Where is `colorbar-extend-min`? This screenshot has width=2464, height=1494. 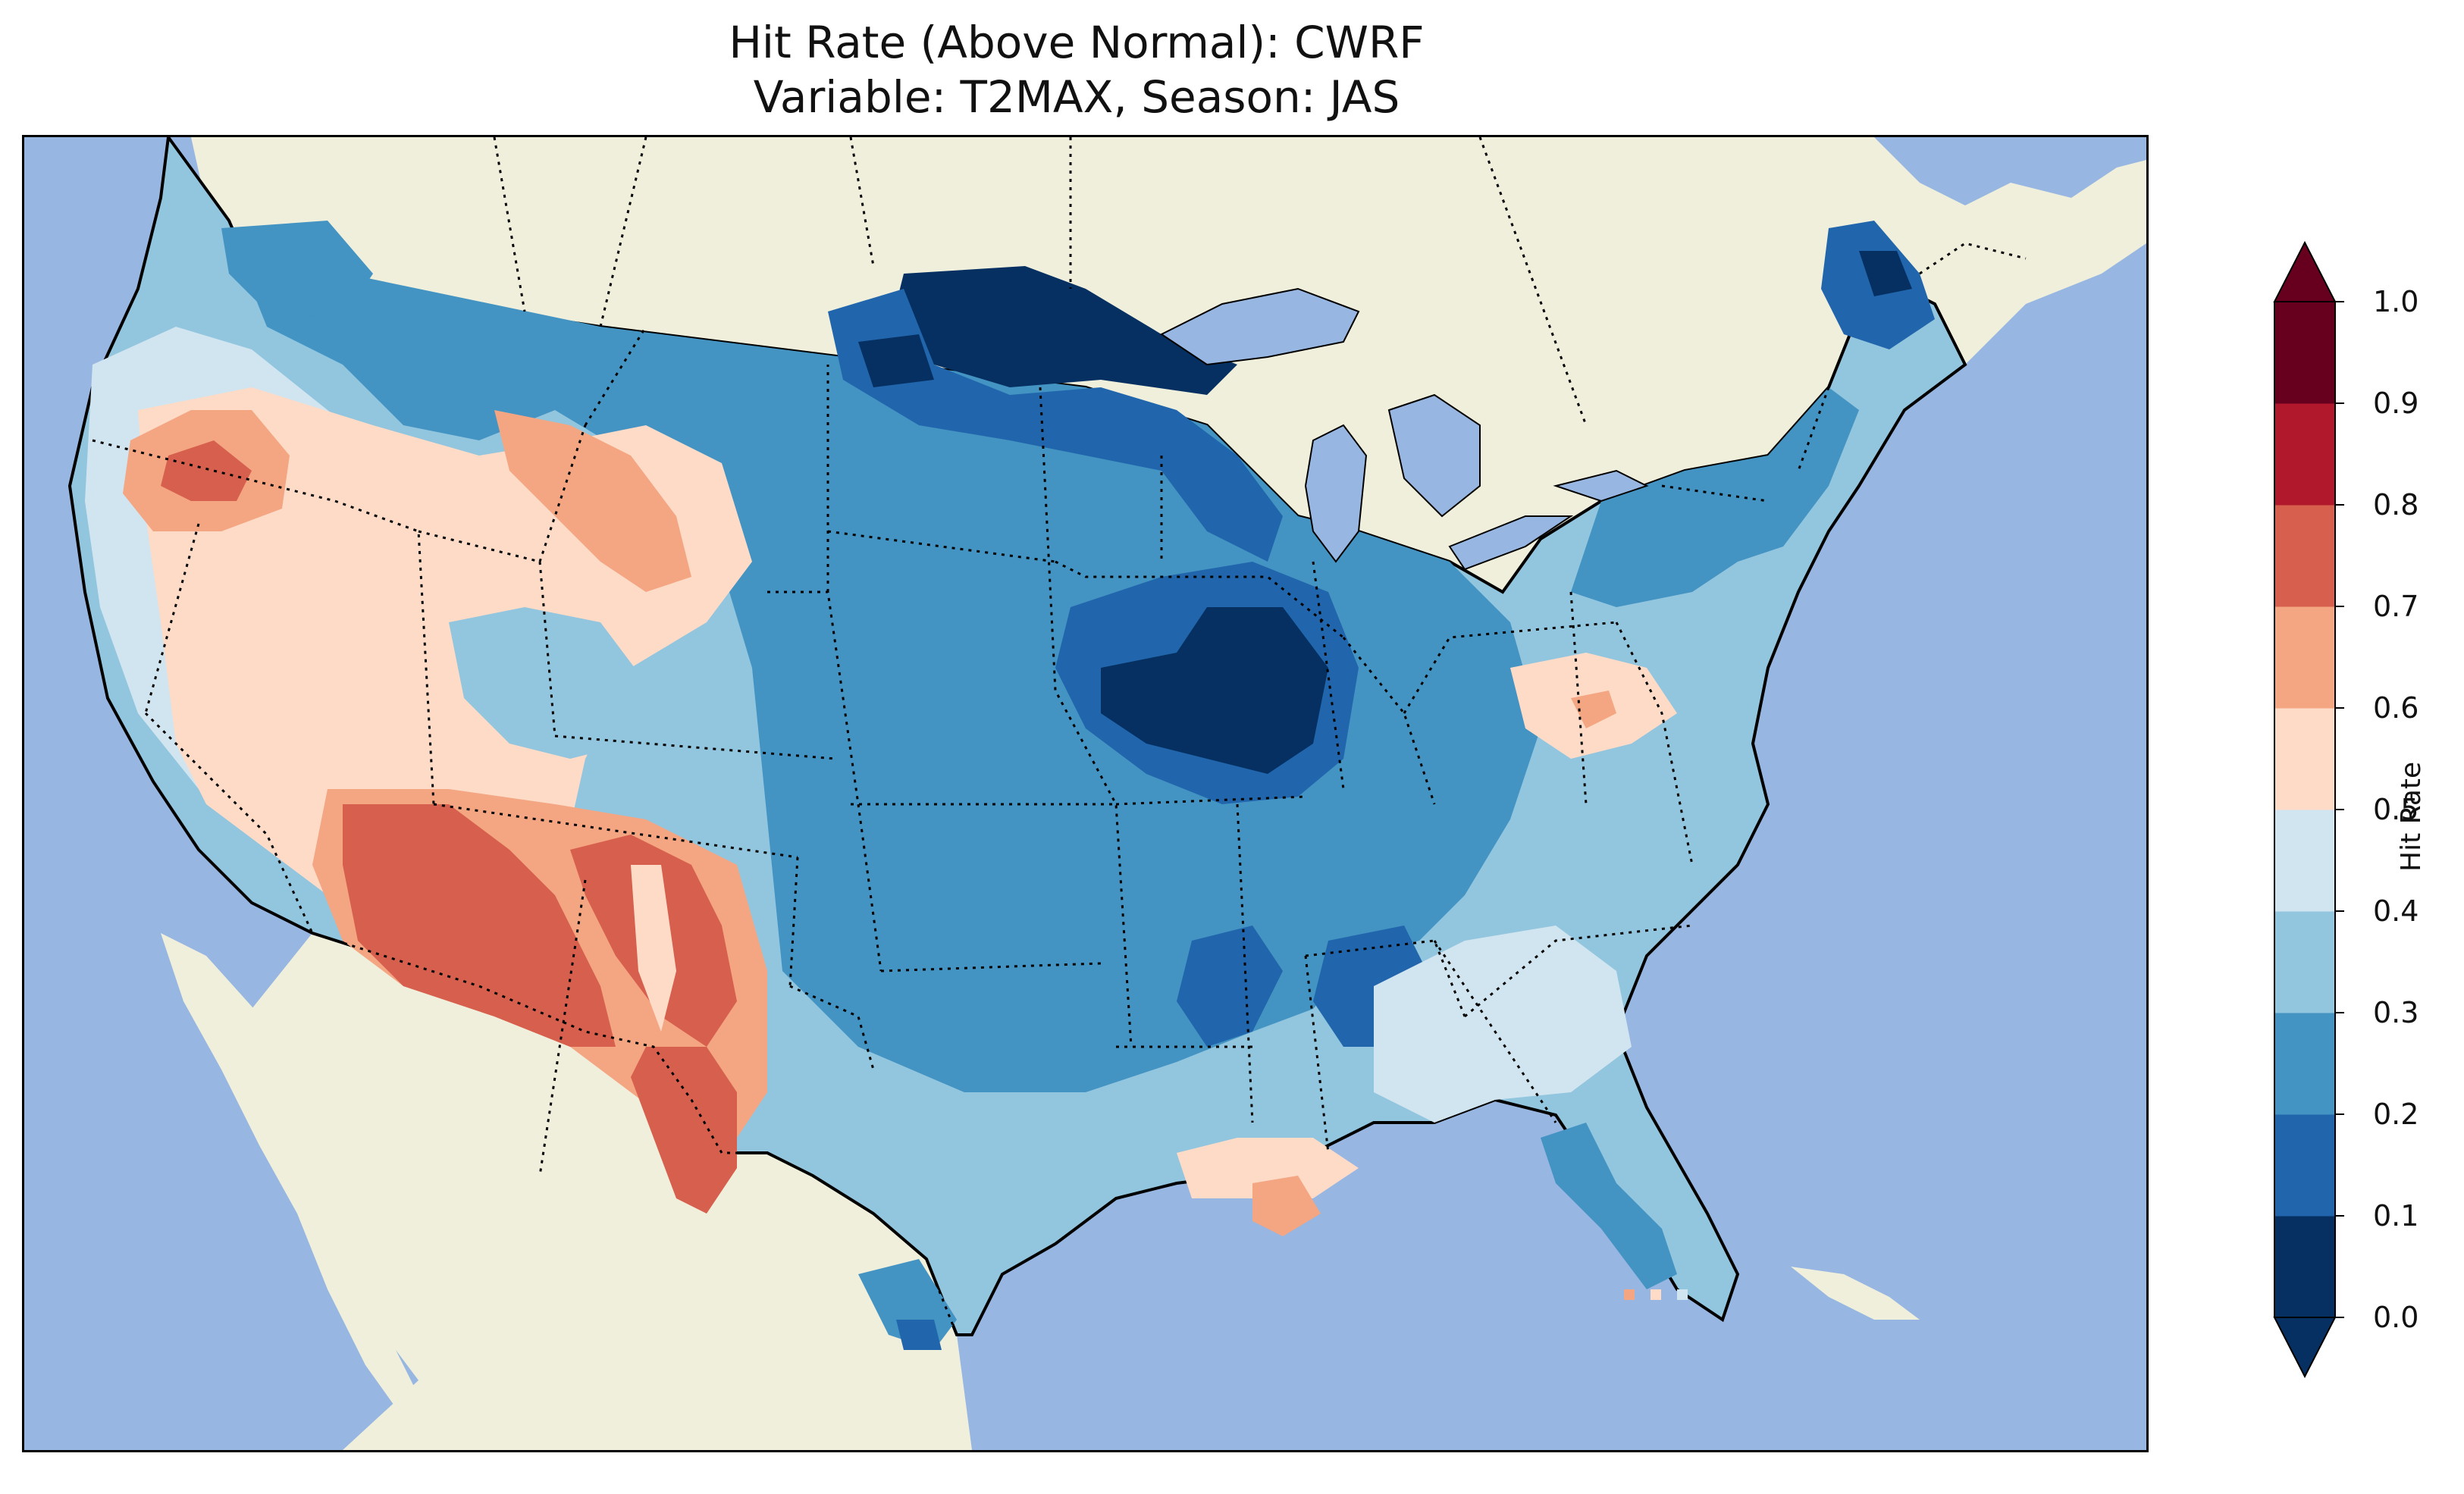 colorbar-extend-min is located at coordinates (2305, 1347).